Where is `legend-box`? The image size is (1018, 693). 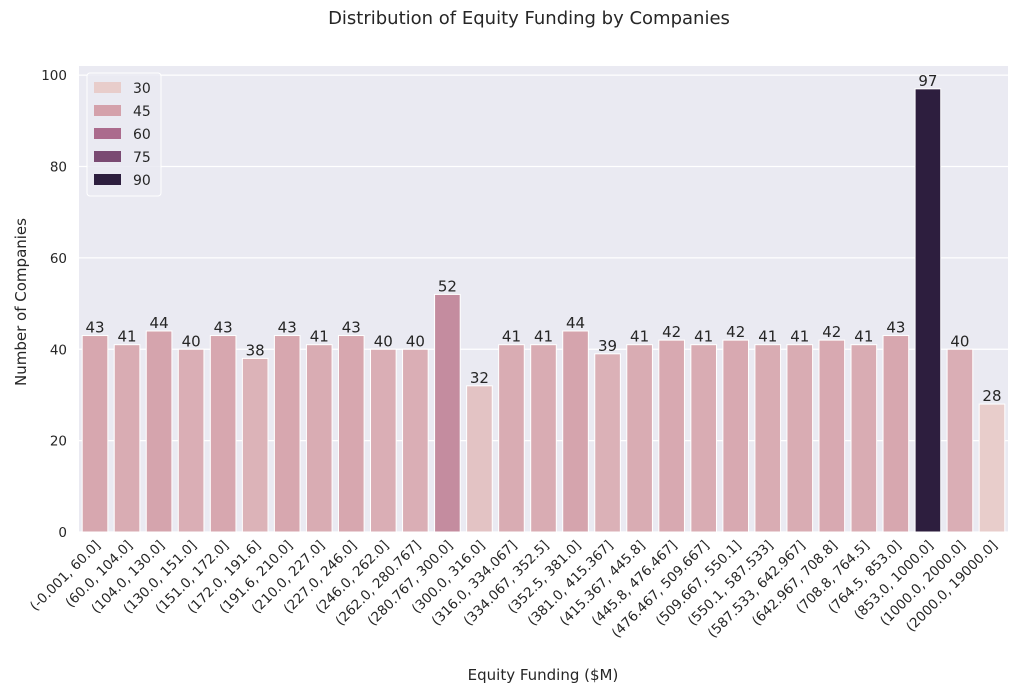
legend-box is located at coordinates (124, 134).